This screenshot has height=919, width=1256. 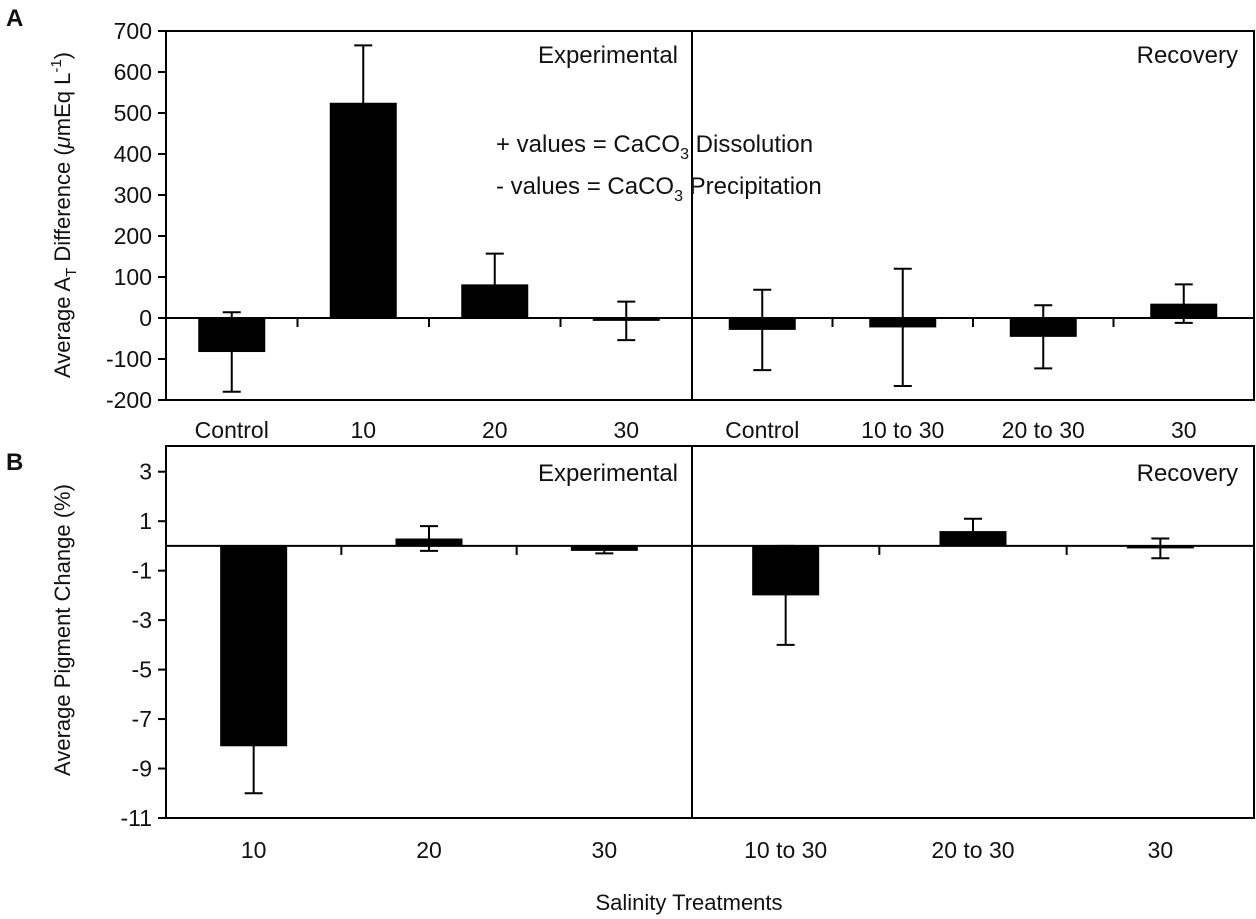 What do you see at coordinates (62, 630) in the screenshot?
I see `panel-b-y-axis-label: Average Pigment Change (%)` at bounding box center [62, 630].